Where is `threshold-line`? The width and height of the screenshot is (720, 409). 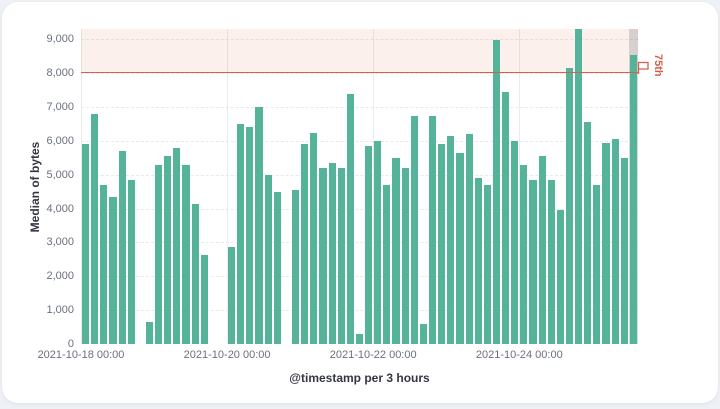
threshold-line is located at coordinates (359, 72).